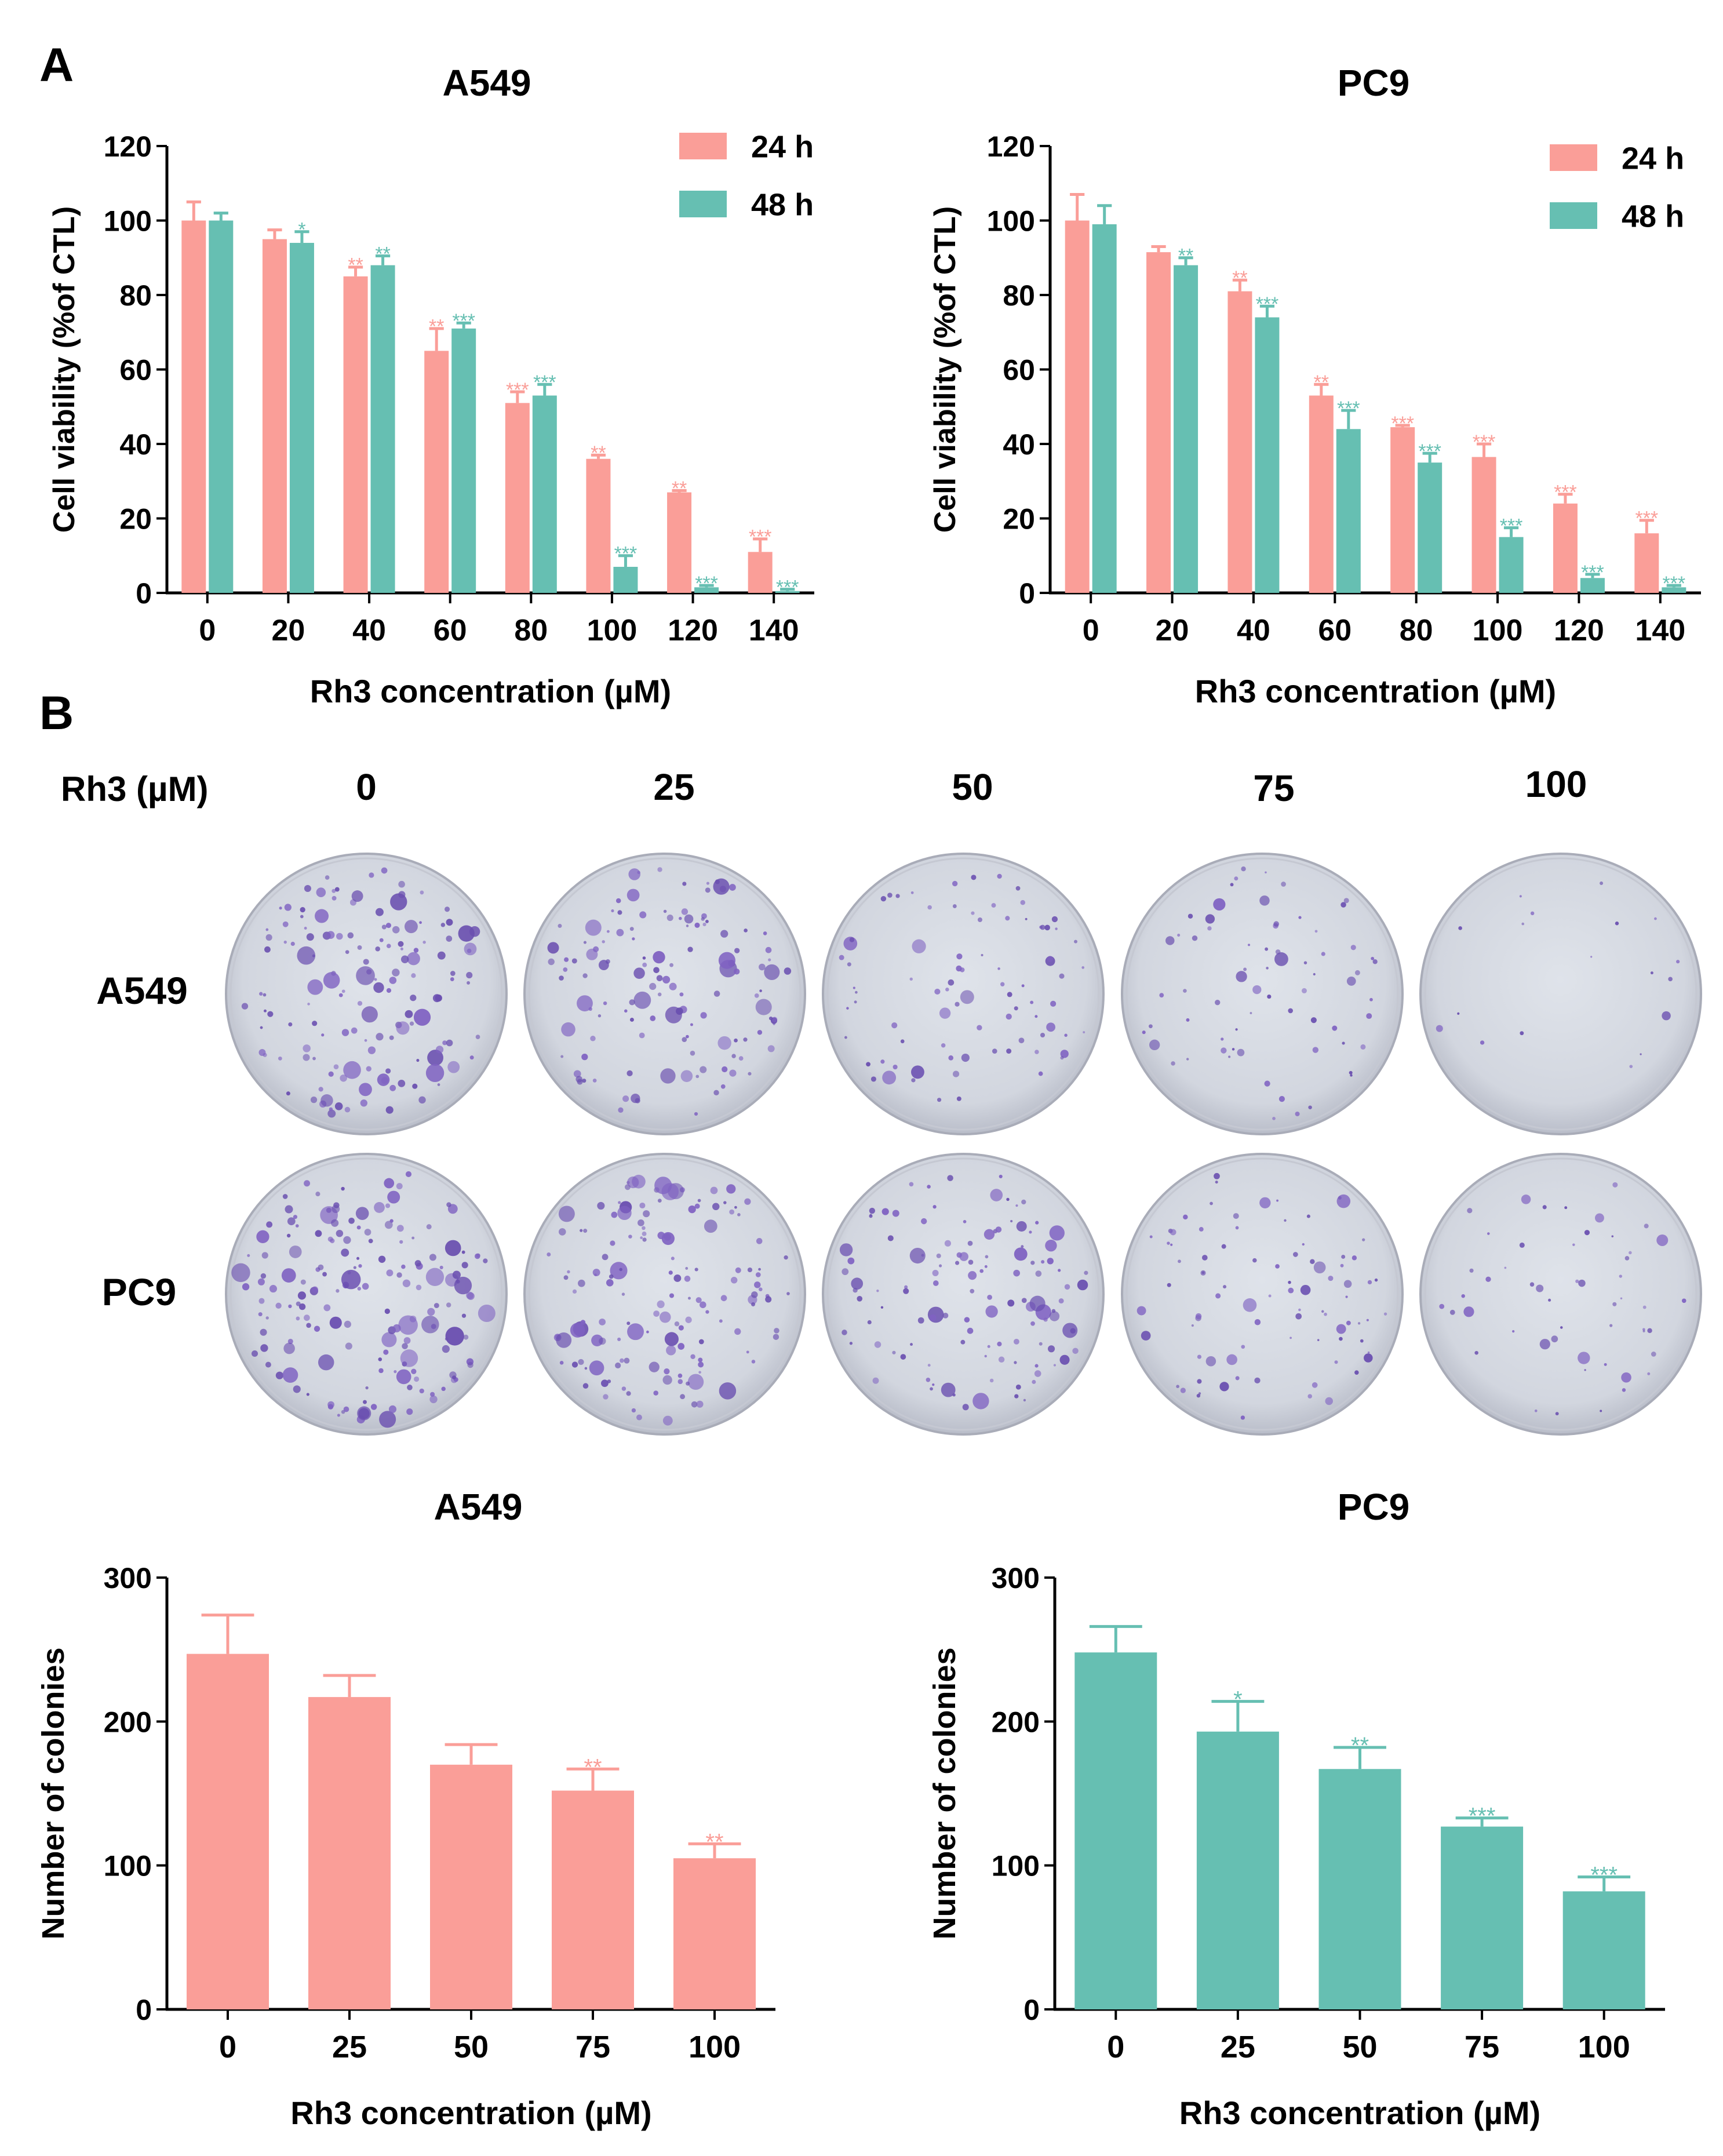  What do you see at coordinates (1016, 1578) in the screenshot?
I see `y-tick-label: 300` at bounding box center [1016, 1578].